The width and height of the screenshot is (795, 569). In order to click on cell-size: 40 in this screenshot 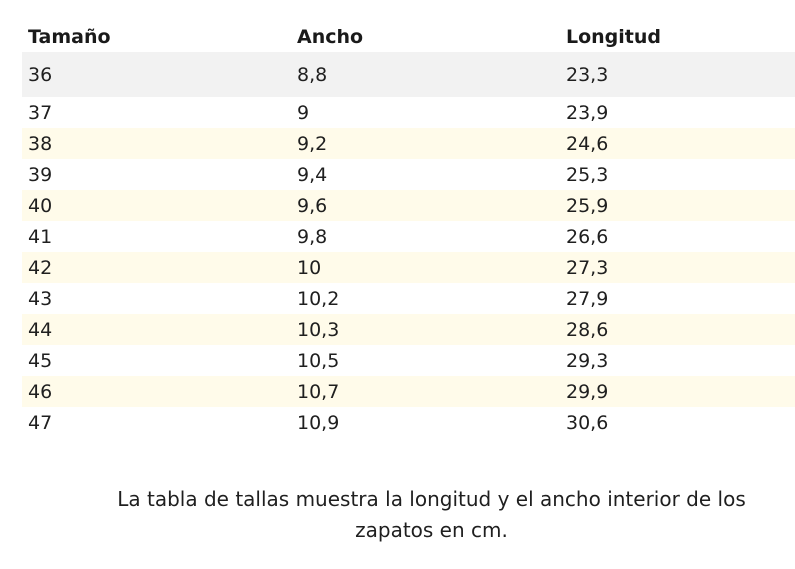, I will do `click(40, 205)`.